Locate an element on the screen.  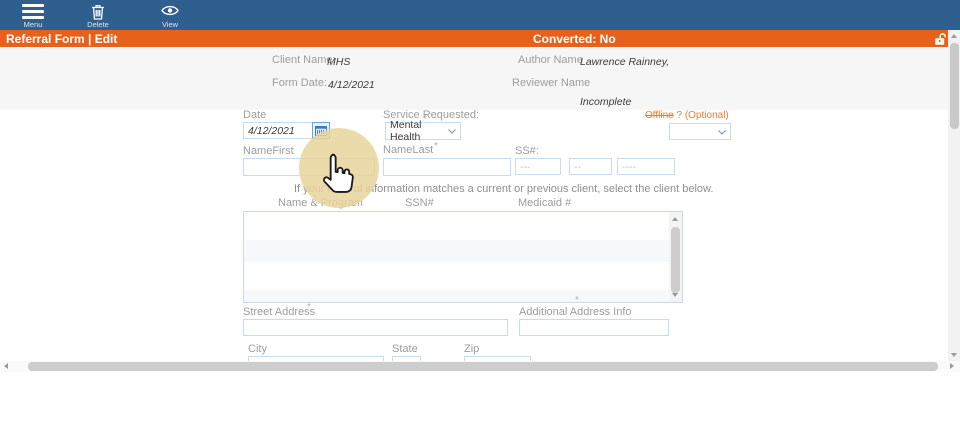
reviewer-name-label: Reviewer Name is located at coordinates (551, 83).